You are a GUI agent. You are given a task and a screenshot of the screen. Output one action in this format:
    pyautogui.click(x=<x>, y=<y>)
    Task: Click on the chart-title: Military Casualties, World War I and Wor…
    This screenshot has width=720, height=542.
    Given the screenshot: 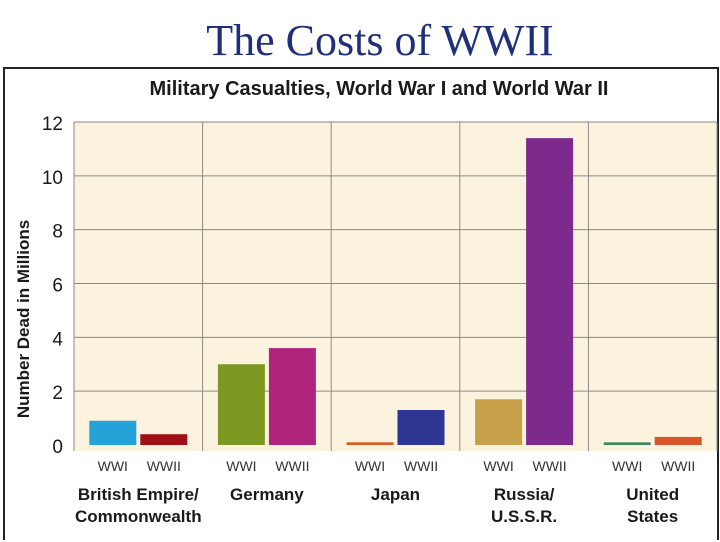 What is the action you would take?
    pyautogui.click(x=379, y=89)
    